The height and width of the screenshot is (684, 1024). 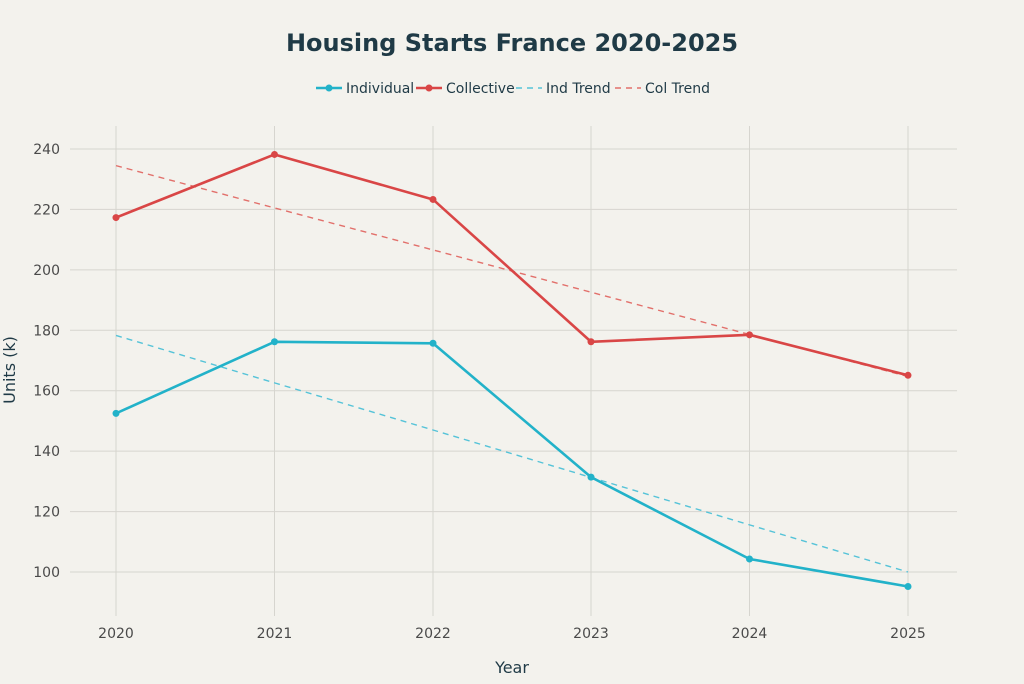 I want to click on legend-item-individual: Individual, so click(x=365, y=89).